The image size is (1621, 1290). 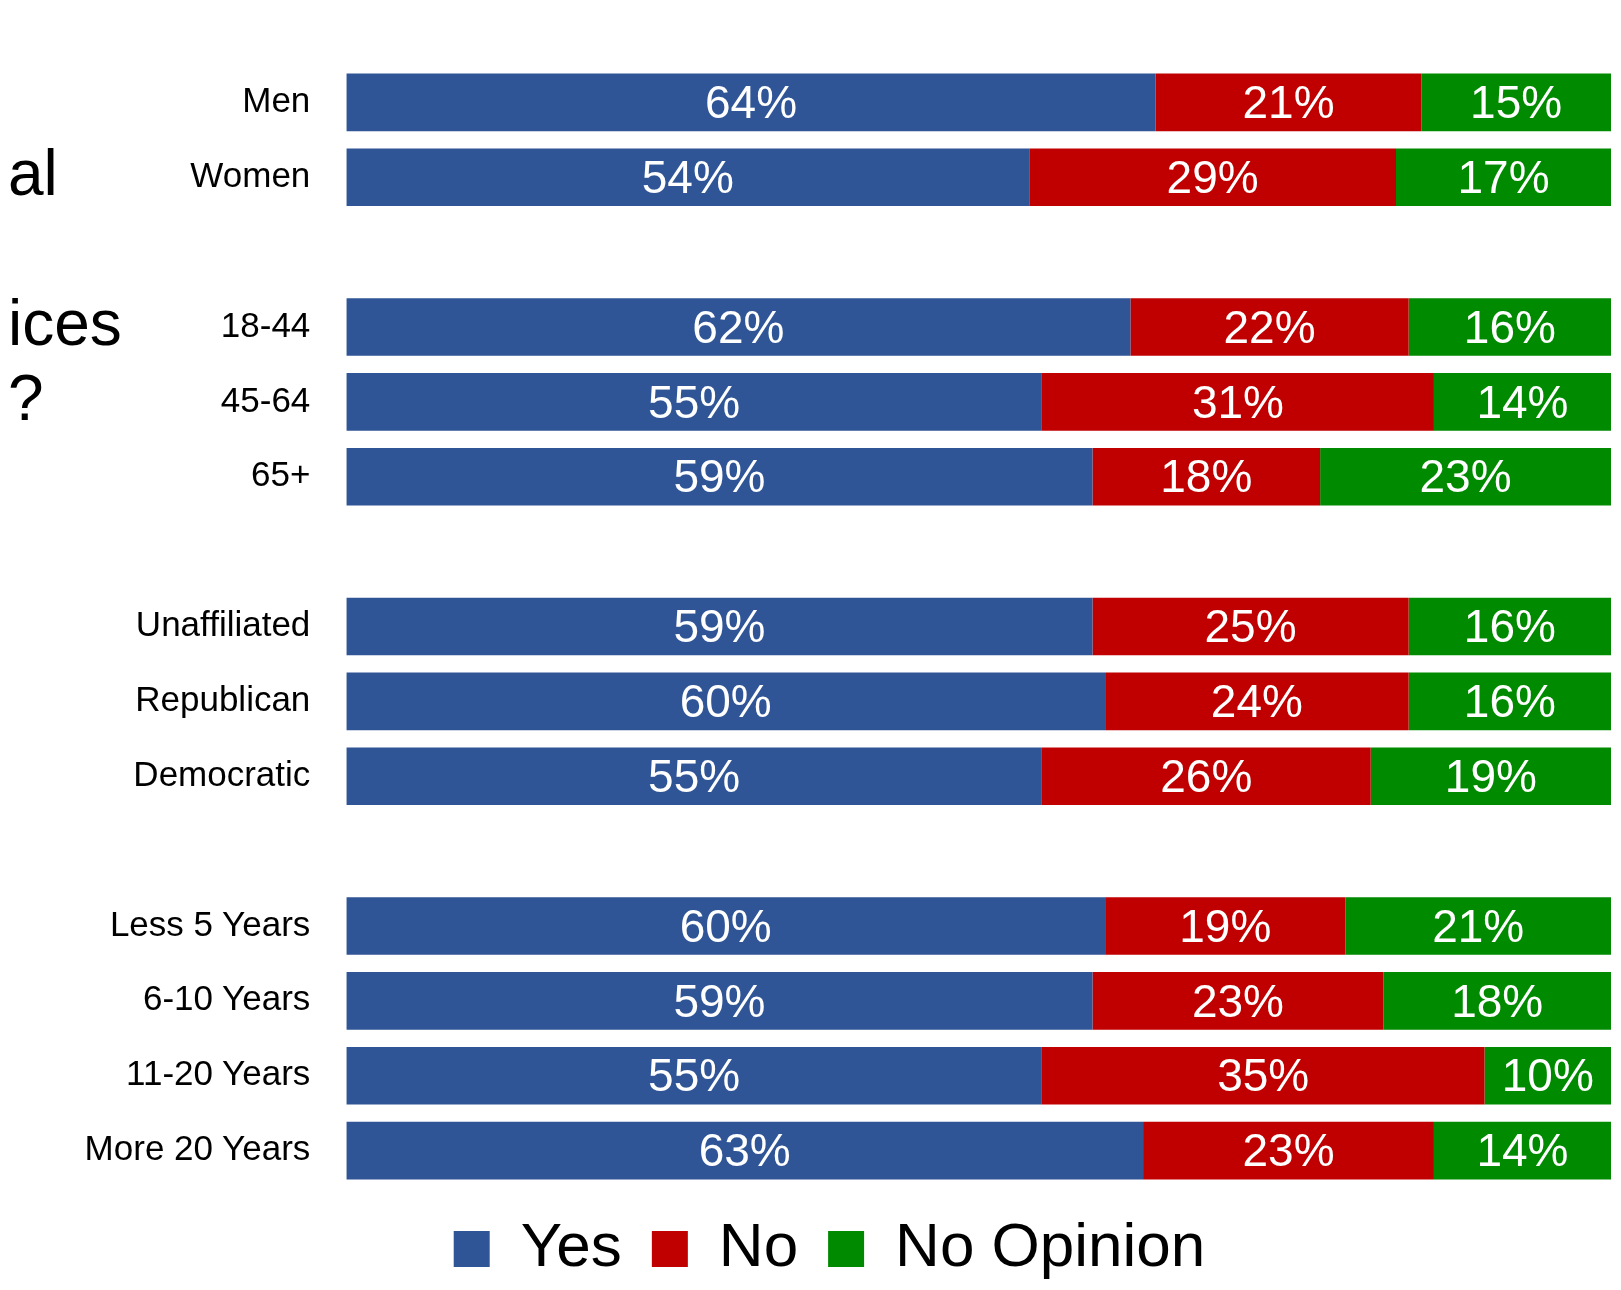 I want to click on y-tick-label: 45-64, so click(x=265, y=399).